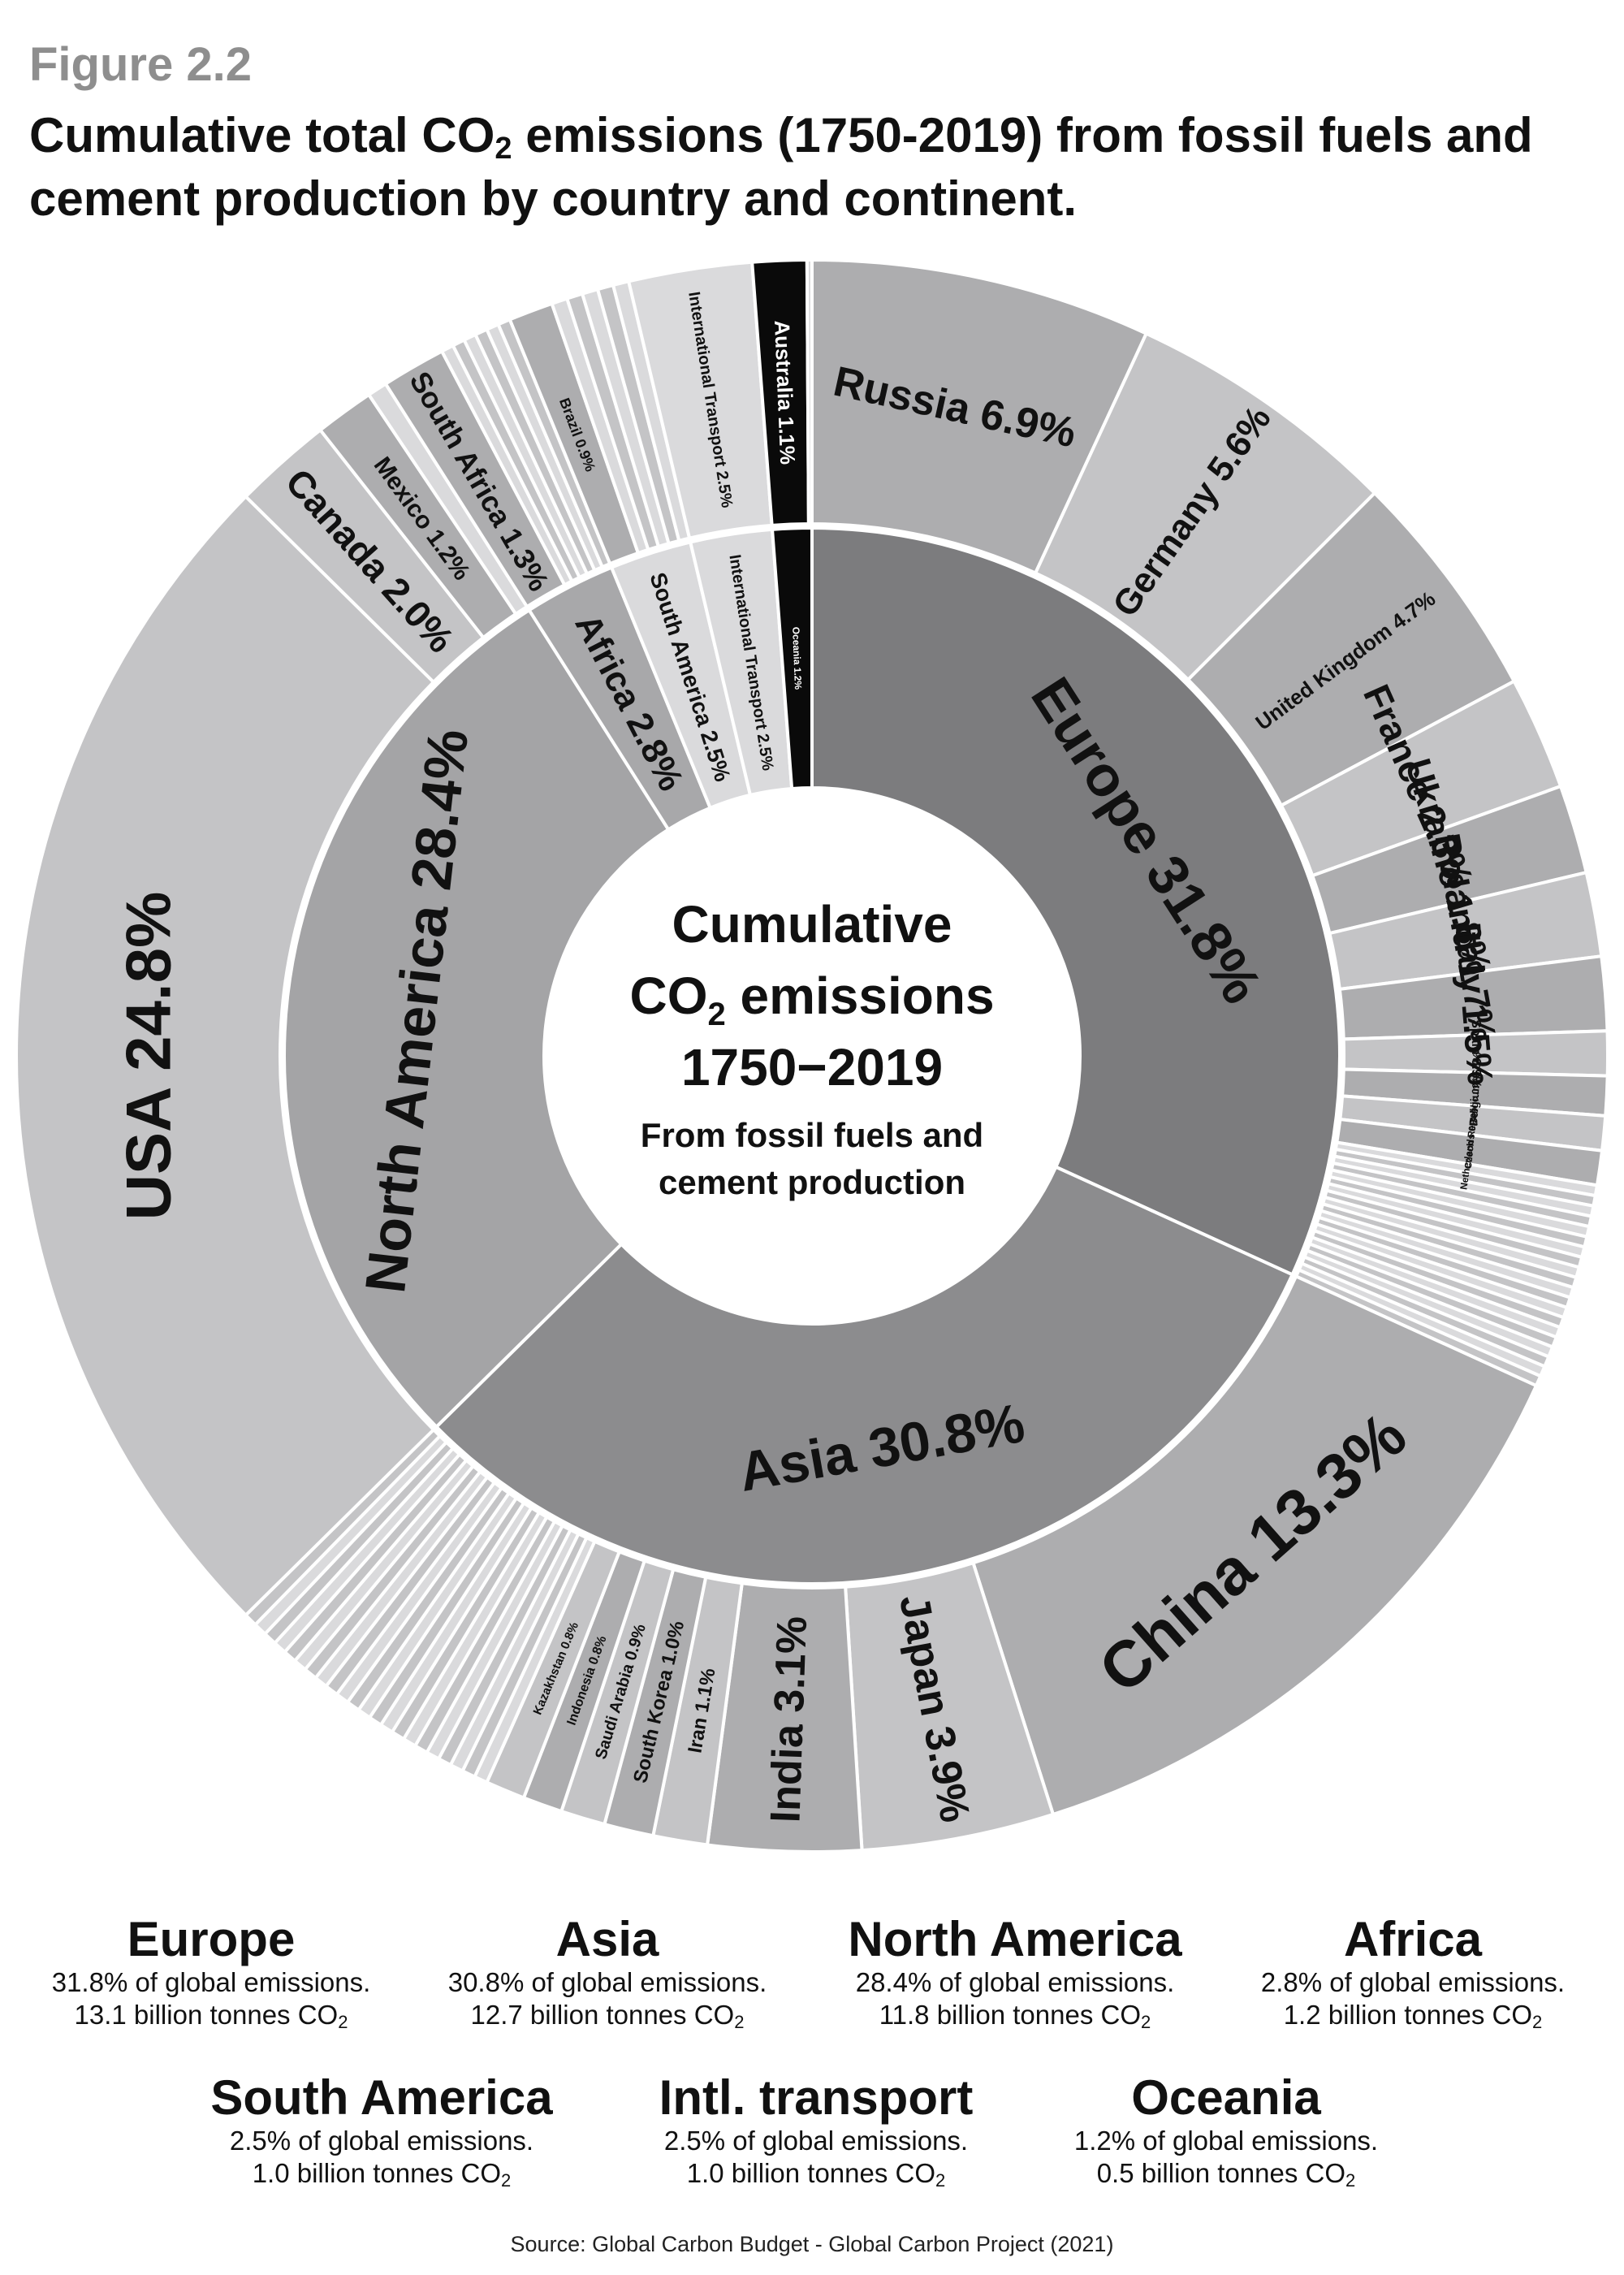 This screenshot has width=1624, height=2275. I want to click on center-subtitle-line1: From fossil fuels and, so click(812, 1135).